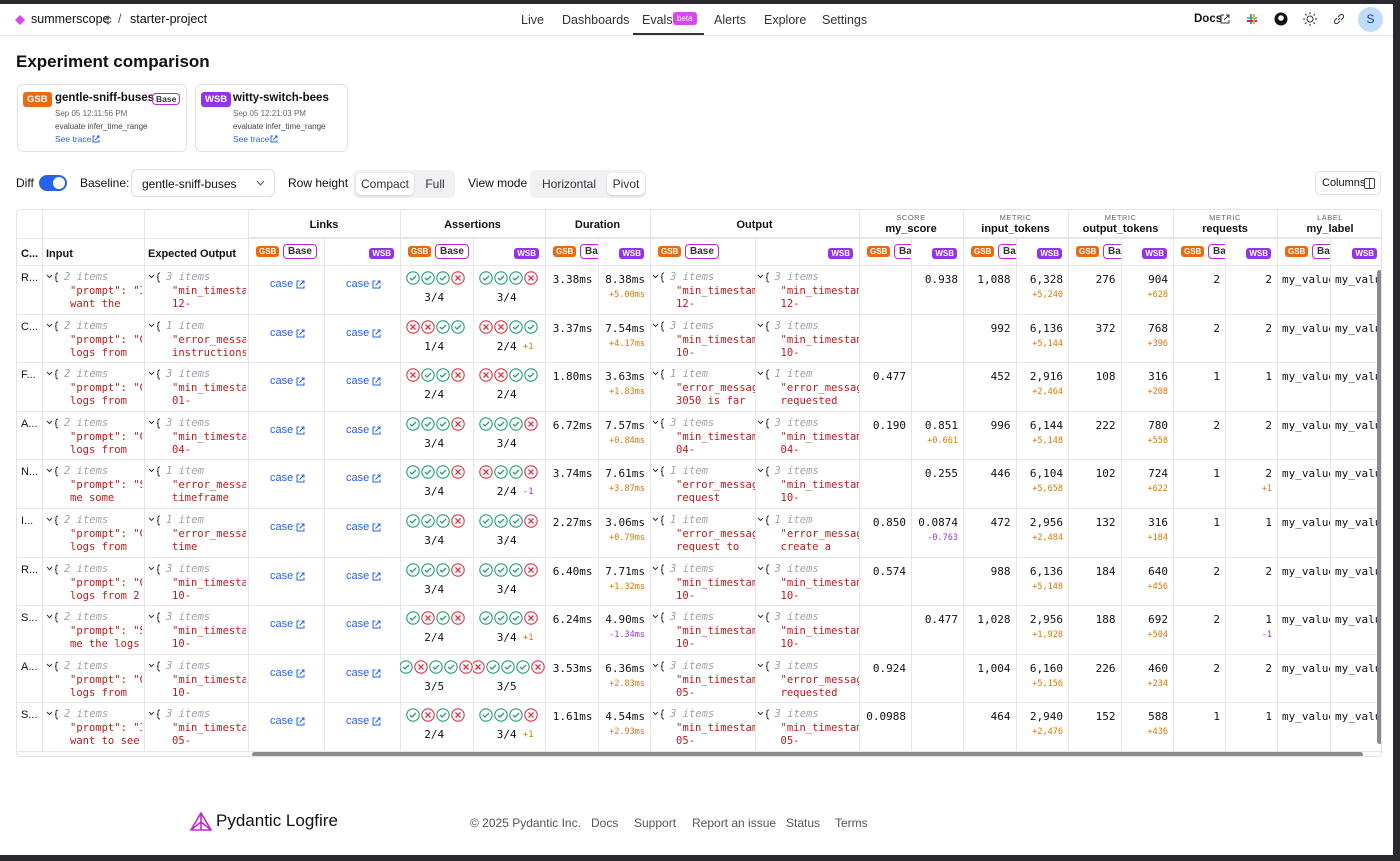 The image size is (1400, 861). I want to click on value-cell: 0.851 +0.661, so click(937, 435).